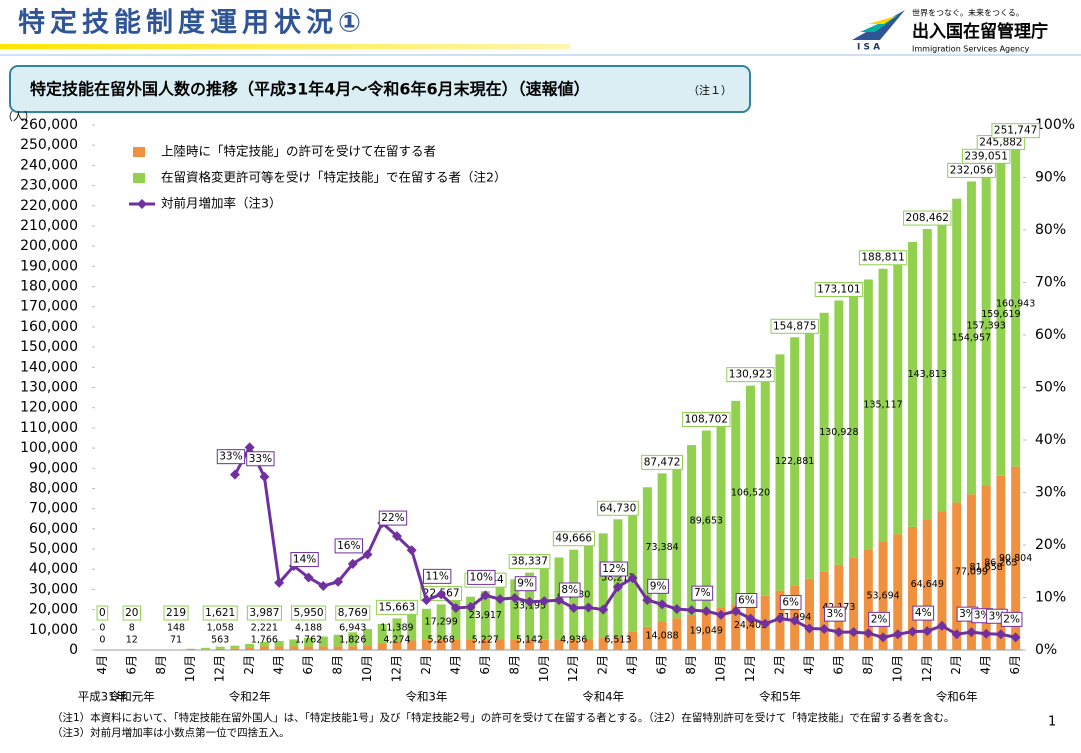 Image resolution: width=1081 pixels, height=753 pixels. I want to click on x-group-label: 令和3年, so click(427, 697).